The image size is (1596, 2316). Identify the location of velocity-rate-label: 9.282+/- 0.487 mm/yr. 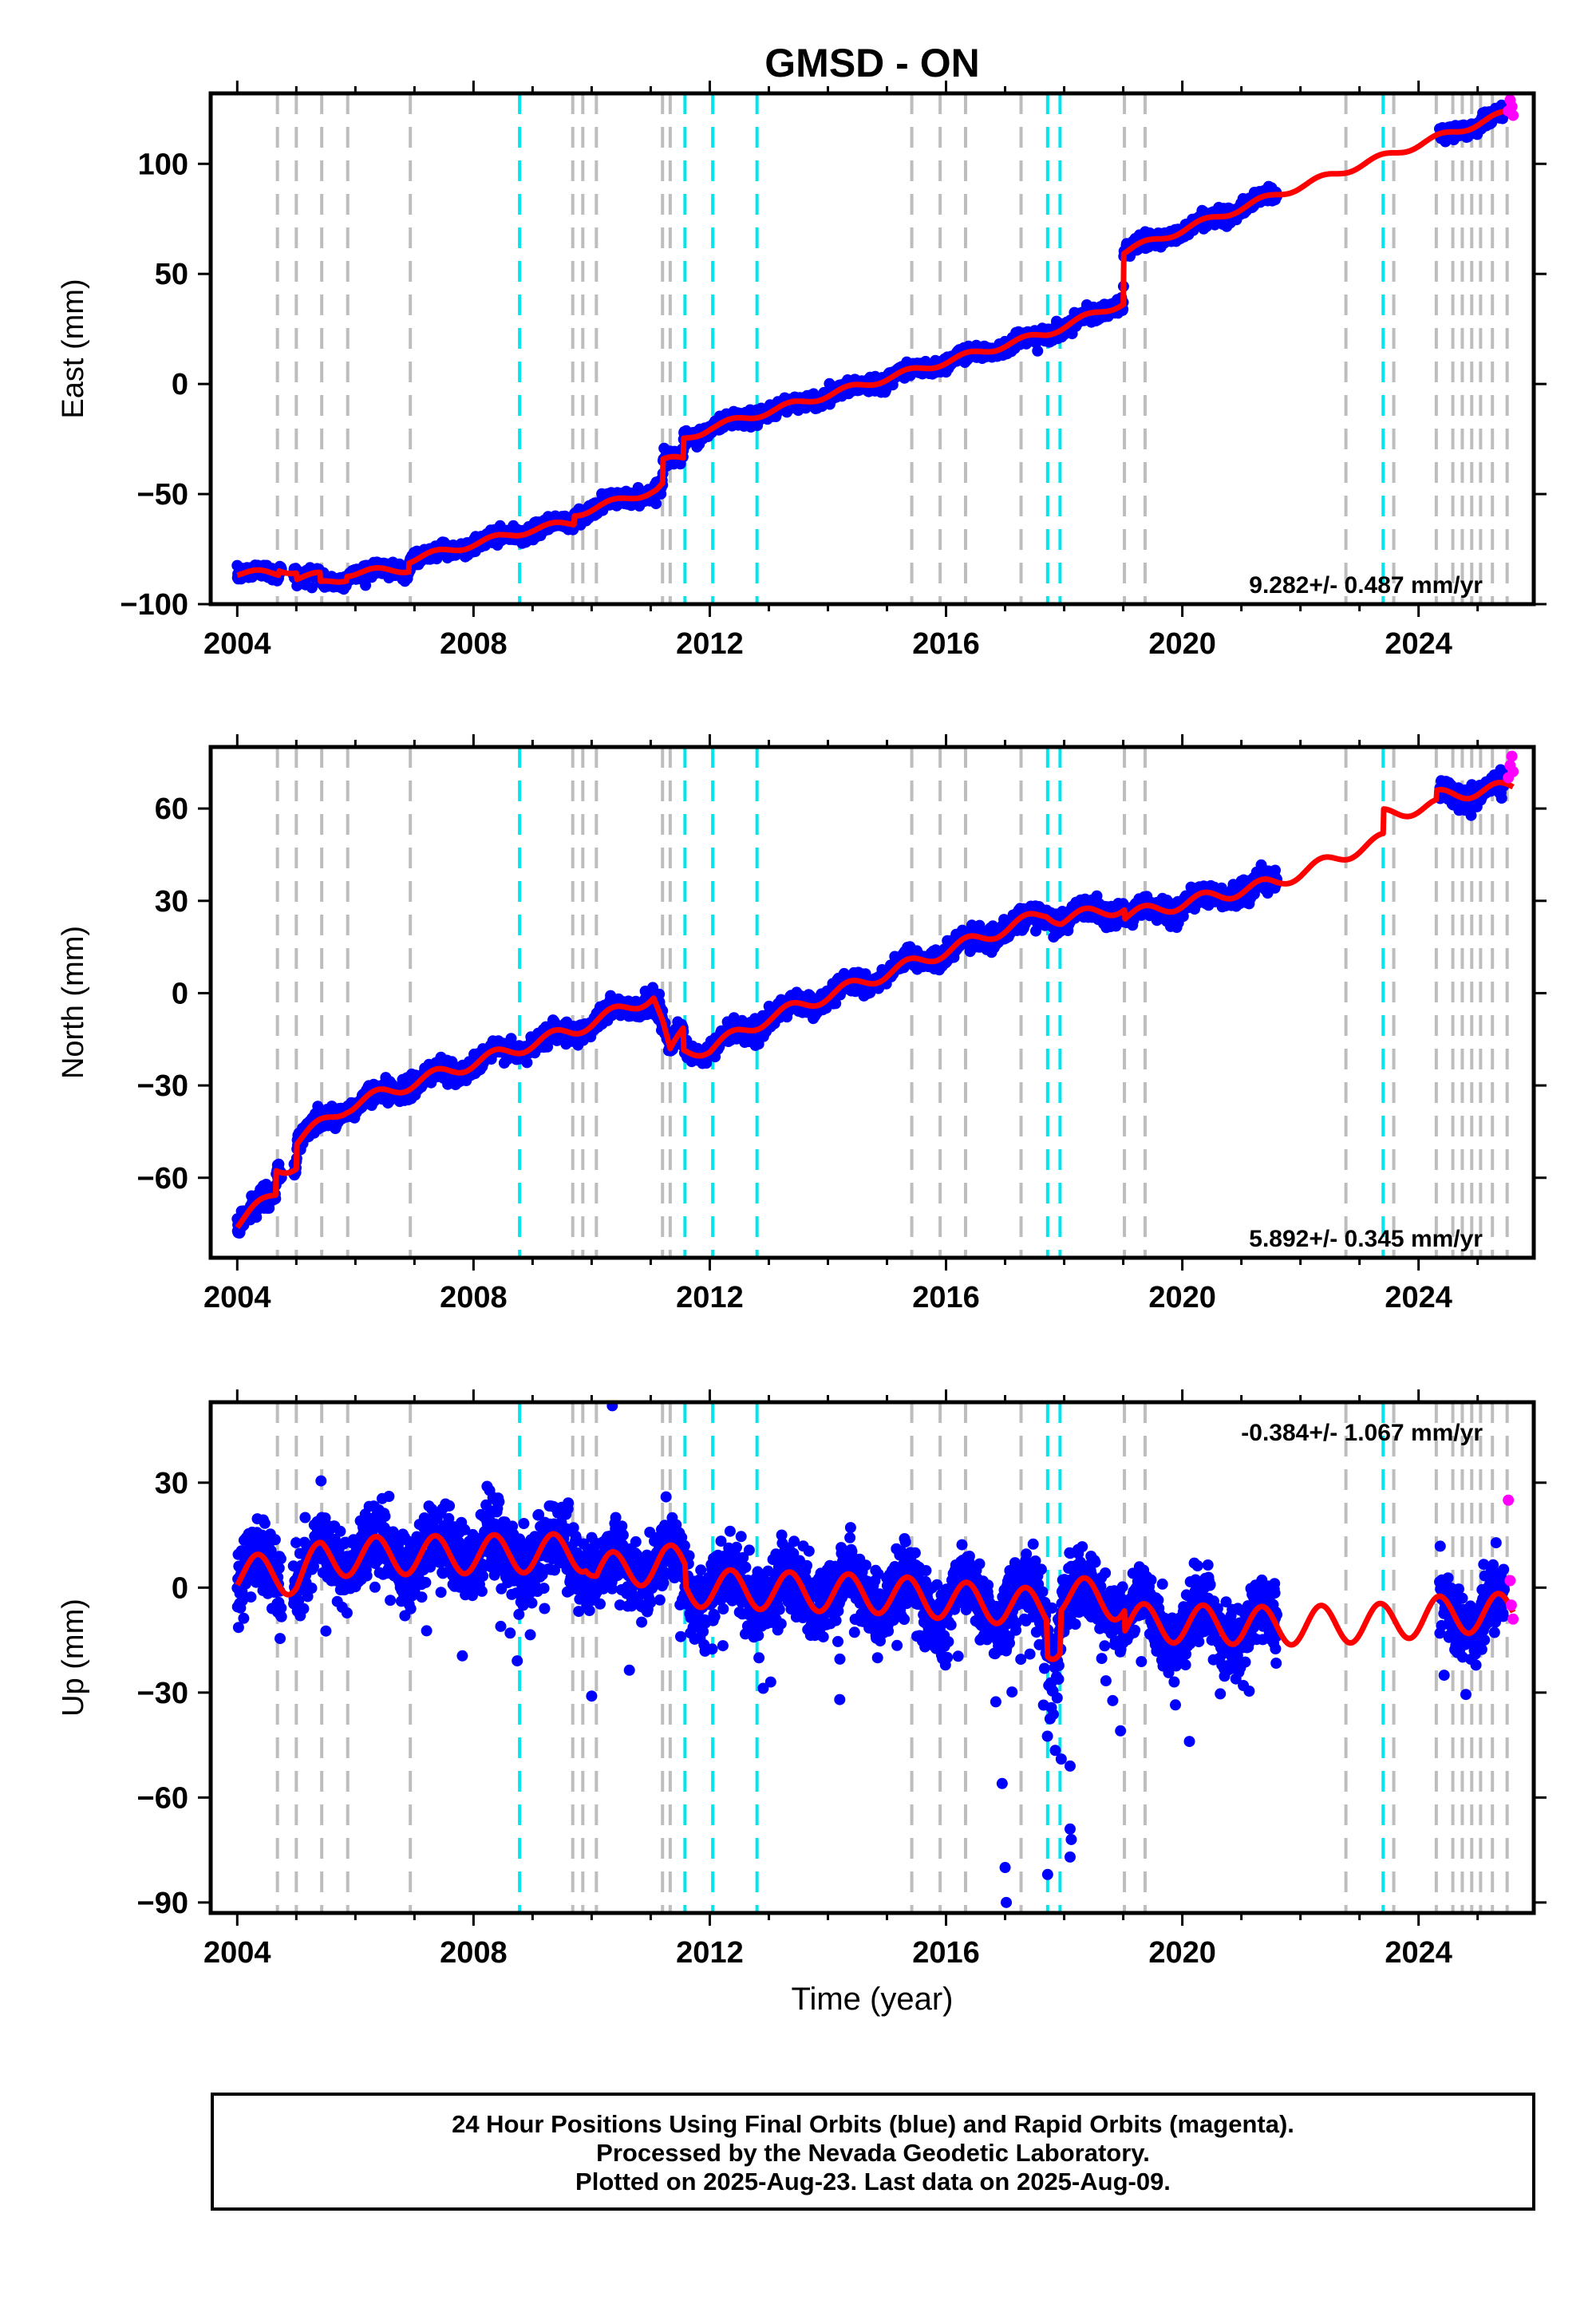
(1366, 585).